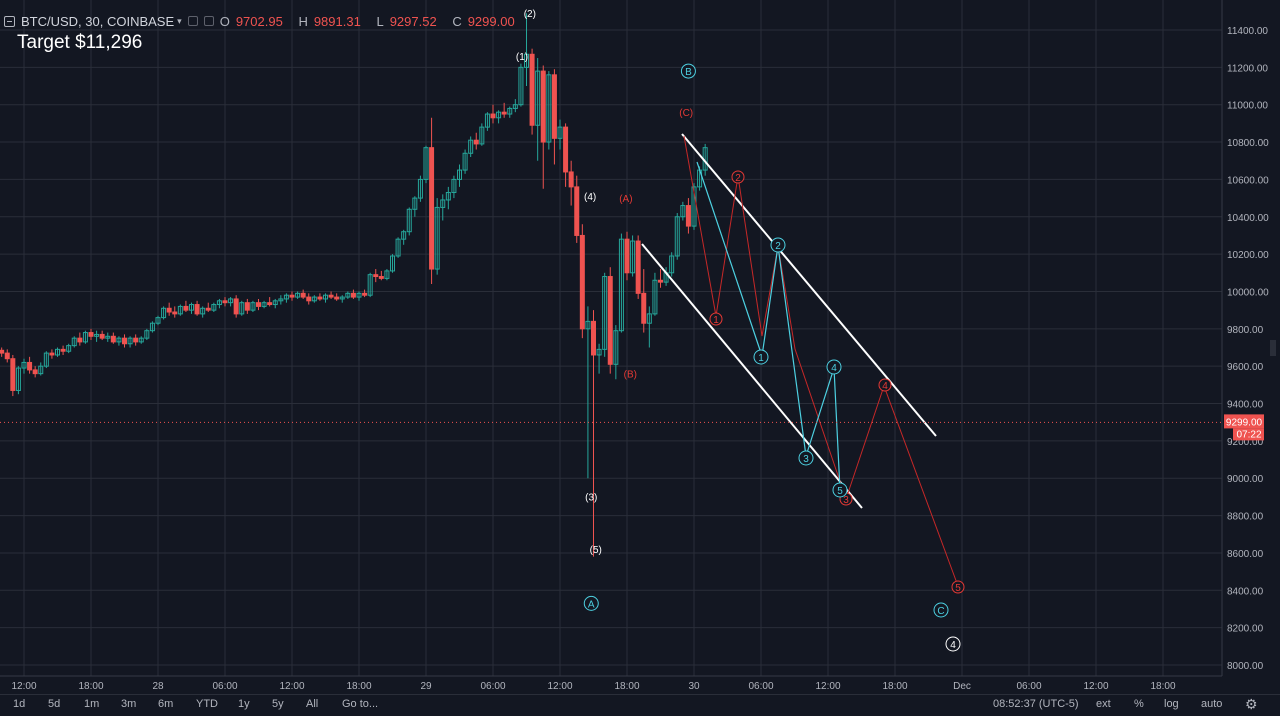  I want to click on range-1d-button: 1d, so click(19, 704).